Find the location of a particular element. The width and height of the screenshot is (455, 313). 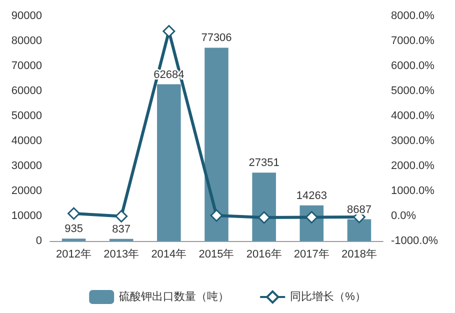

x-tick-label: 2016年 is located at coordinates (264, 254).